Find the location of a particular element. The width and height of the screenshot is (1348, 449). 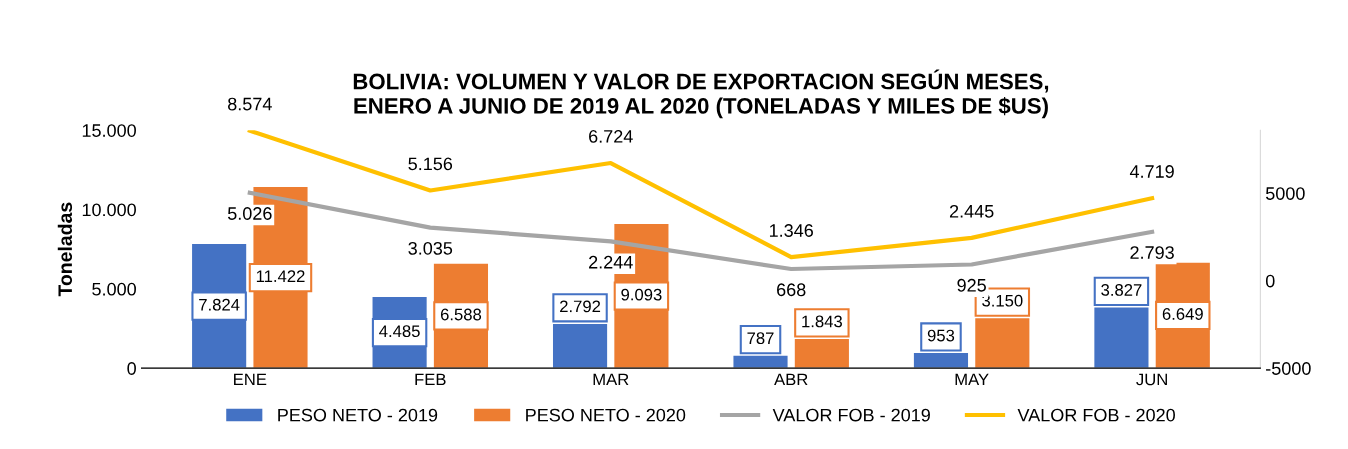

data-label: 668 is located at coordinates (791, 290).